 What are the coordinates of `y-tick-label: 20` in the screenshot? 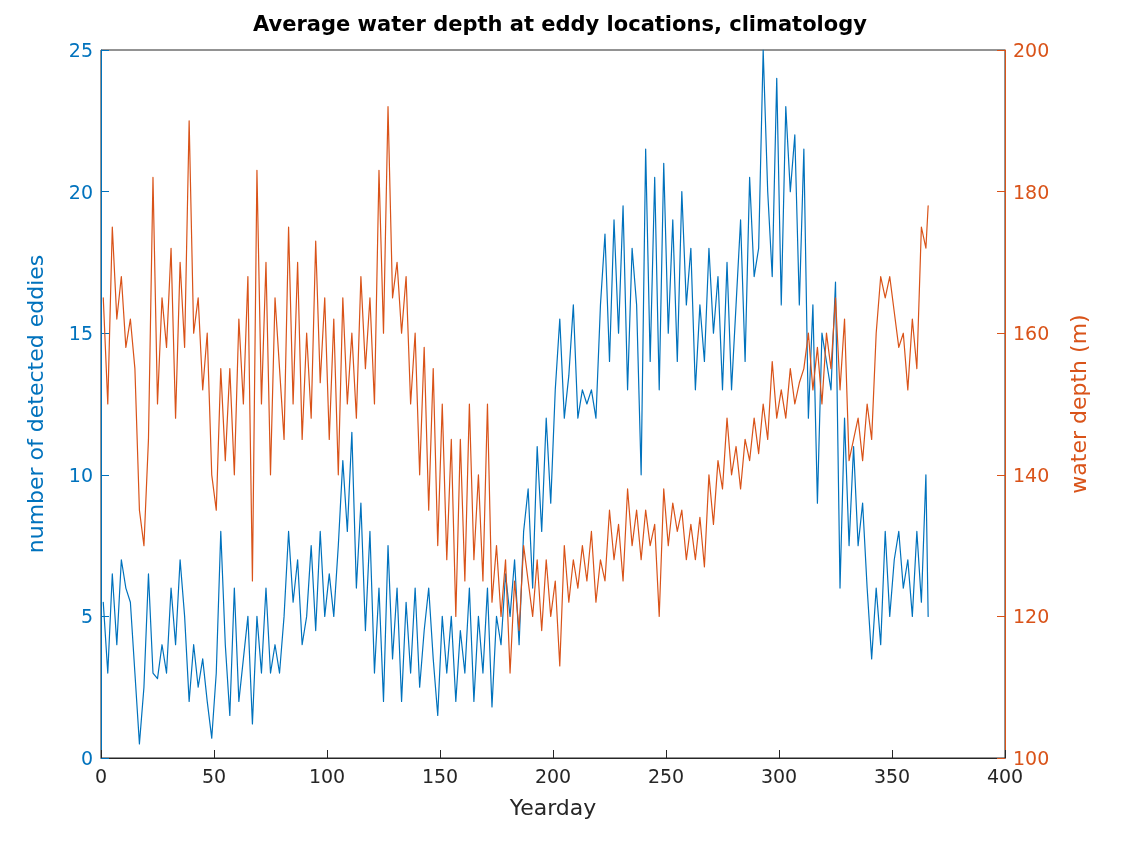 It's located at (80, 191).